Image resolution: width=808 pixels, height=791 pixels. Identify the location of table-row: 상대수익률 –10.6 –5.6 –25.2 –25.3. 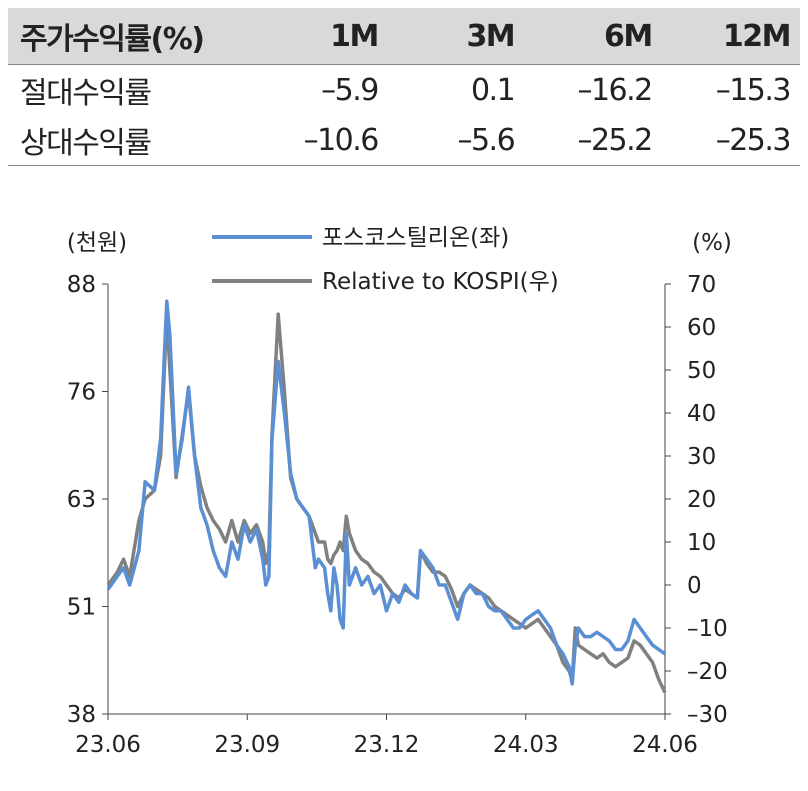
(404, 140).